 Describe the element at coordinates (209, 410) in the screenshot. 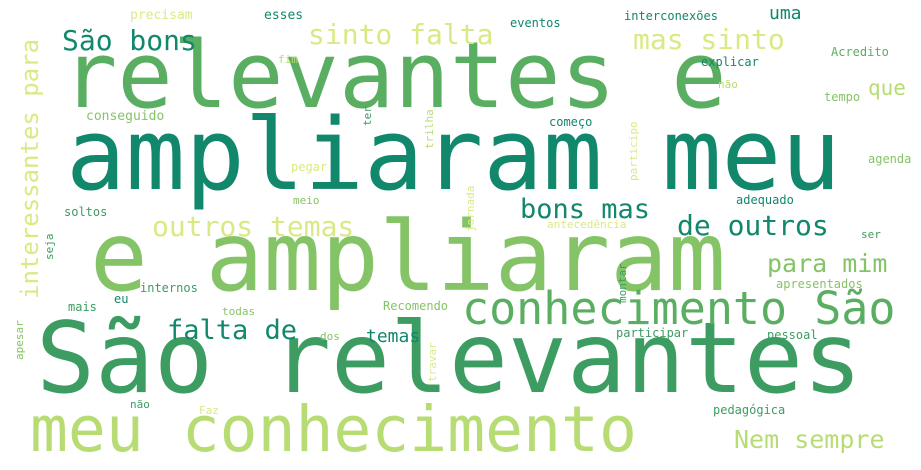

I see `cloud-word: Faz` at that location.